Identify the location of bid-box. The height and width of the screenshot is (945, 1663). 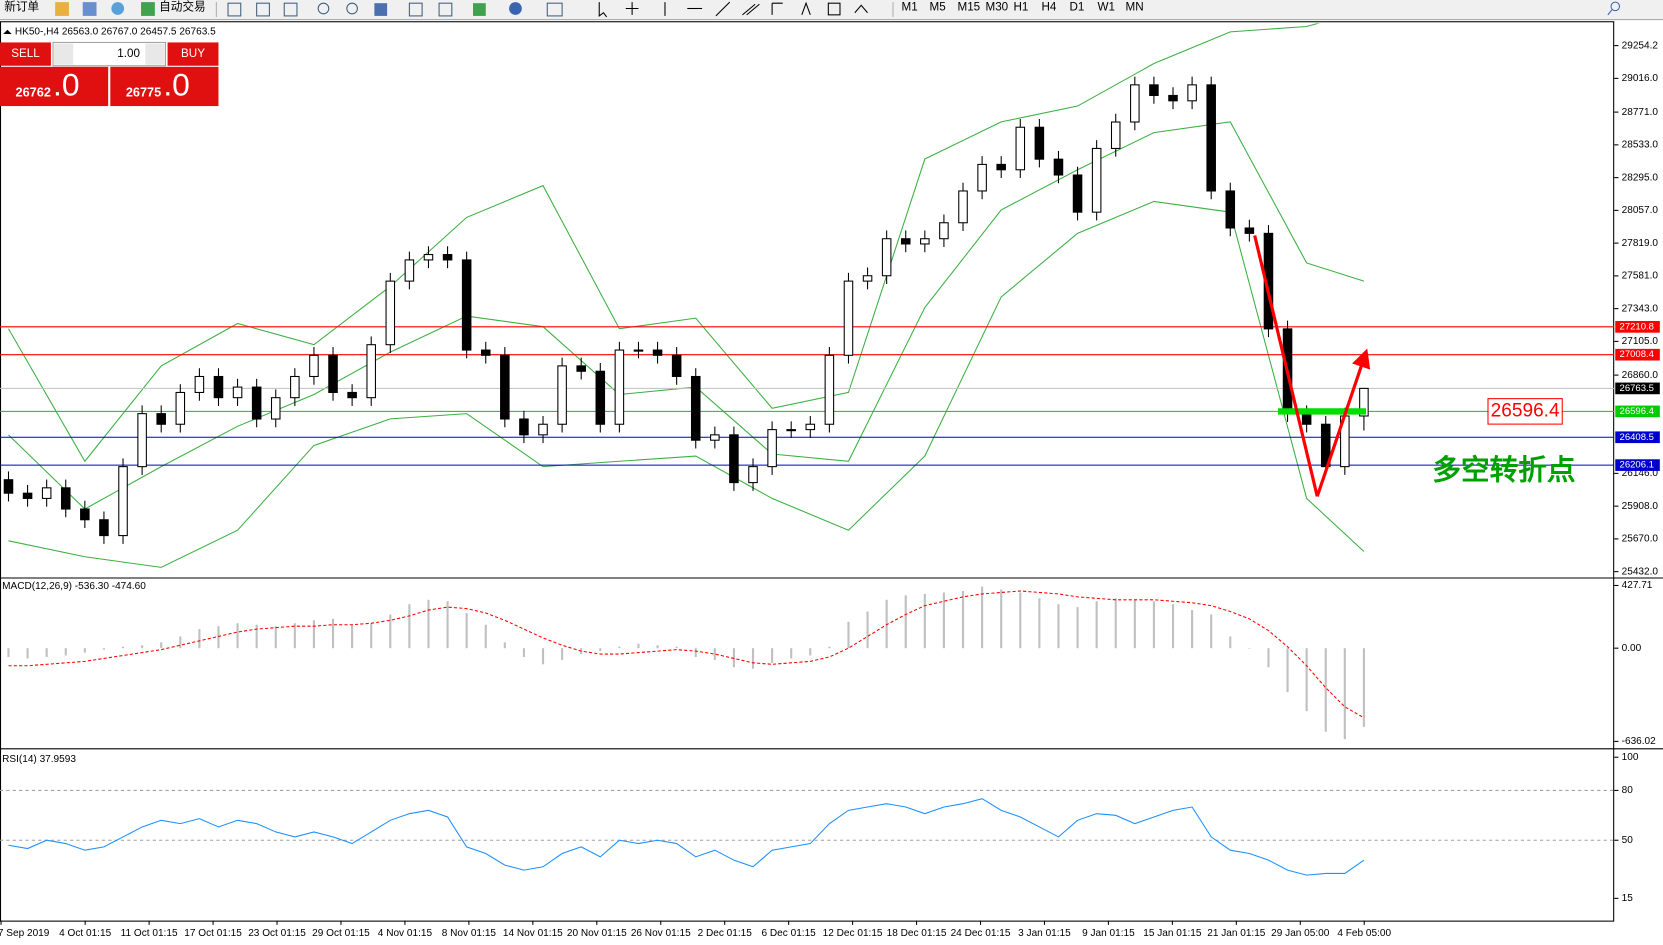
(54, 86).